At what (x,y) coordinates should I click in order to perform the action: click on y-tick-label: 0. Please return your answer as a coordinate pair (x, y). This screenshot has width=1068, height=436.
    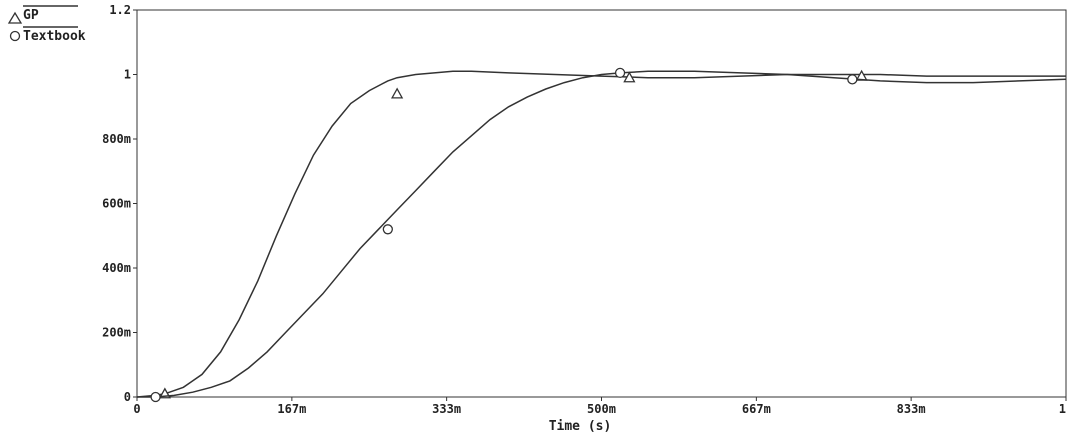
    Looking at the image, I should click on (127, 397).